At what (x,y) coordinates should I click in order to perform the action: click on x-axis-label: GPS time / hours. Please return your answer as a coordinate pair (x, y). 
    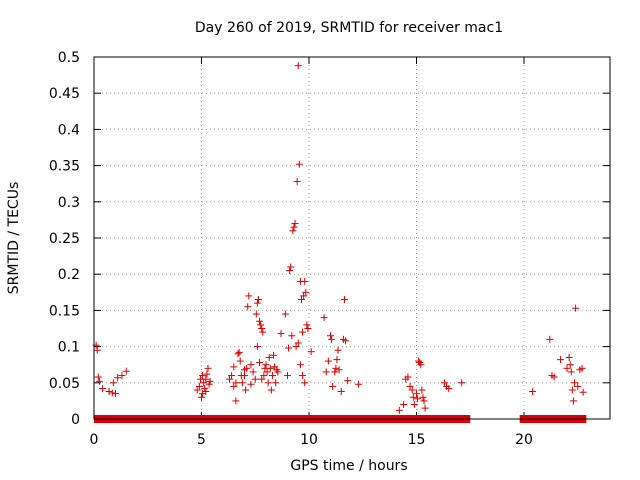
    Looking at the image, I should click on (348, 466).